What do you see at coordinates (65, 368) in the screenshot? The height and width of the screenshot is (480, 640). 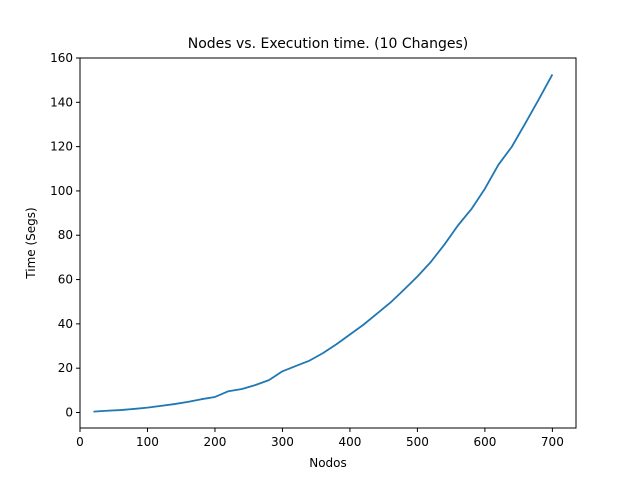 I see `y-tick-label: 20` at bounding box center [65, 368].